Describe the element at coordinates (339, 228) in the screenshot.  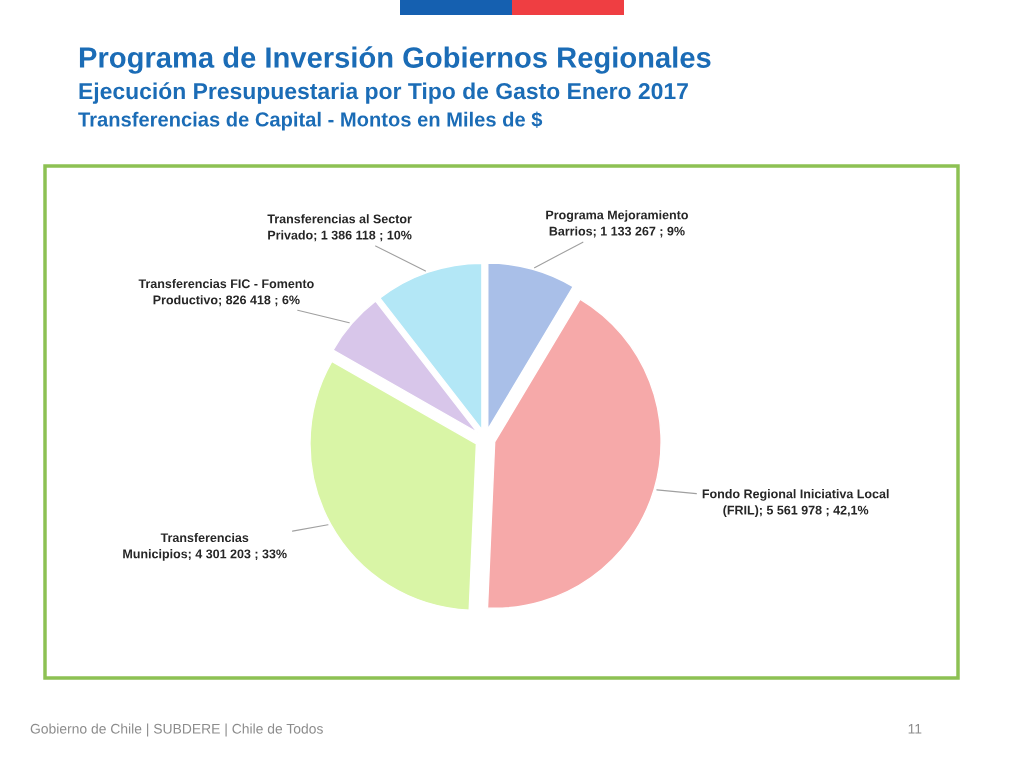
I see `slice-label: Transferencias al Sector Privado; 1 386 118 ; 10%` at that location.